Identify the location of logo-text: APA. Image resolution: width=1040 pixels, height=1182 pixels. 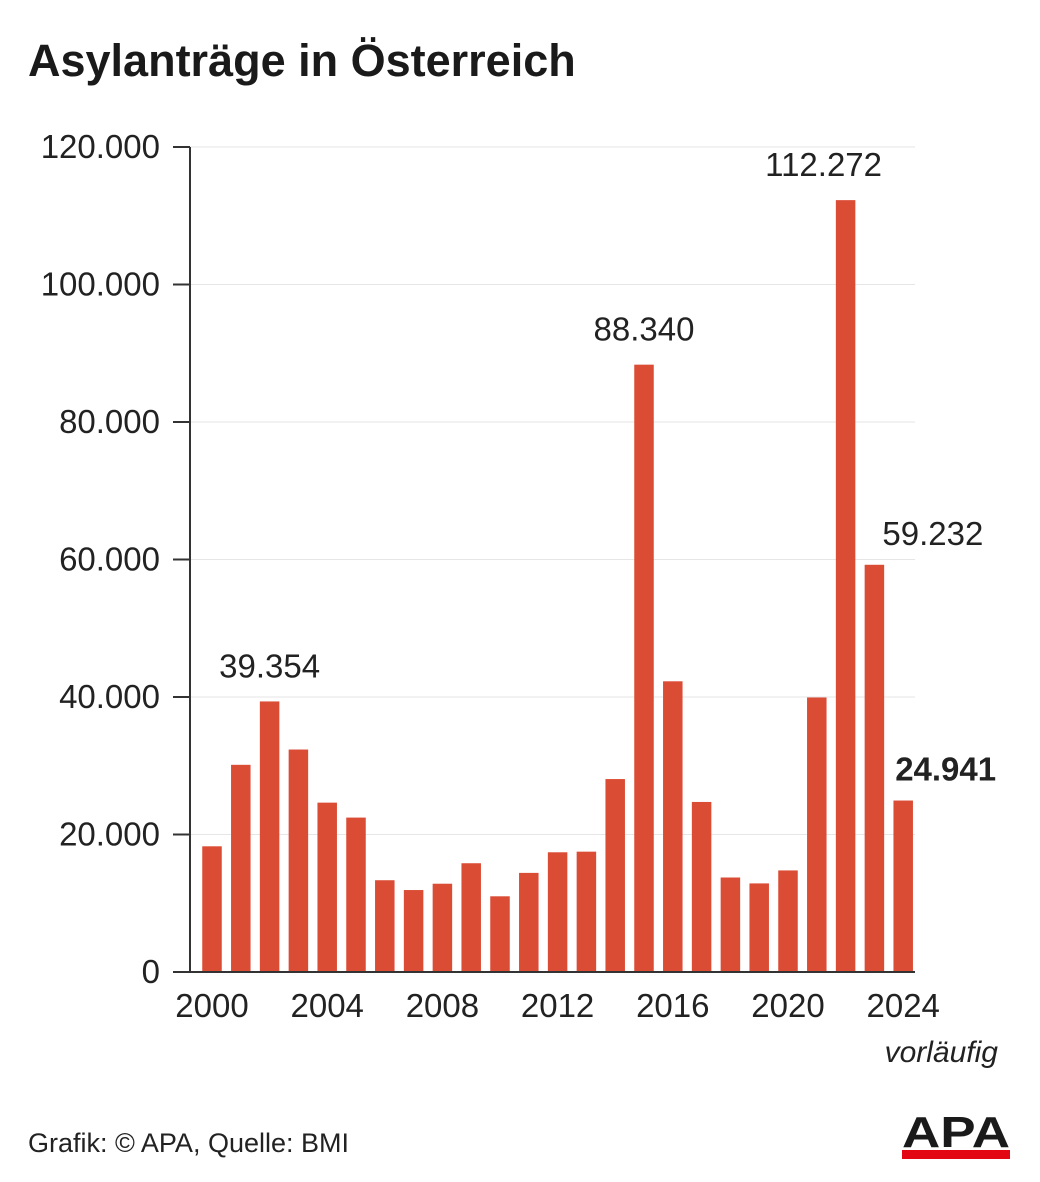
(956, 1134).